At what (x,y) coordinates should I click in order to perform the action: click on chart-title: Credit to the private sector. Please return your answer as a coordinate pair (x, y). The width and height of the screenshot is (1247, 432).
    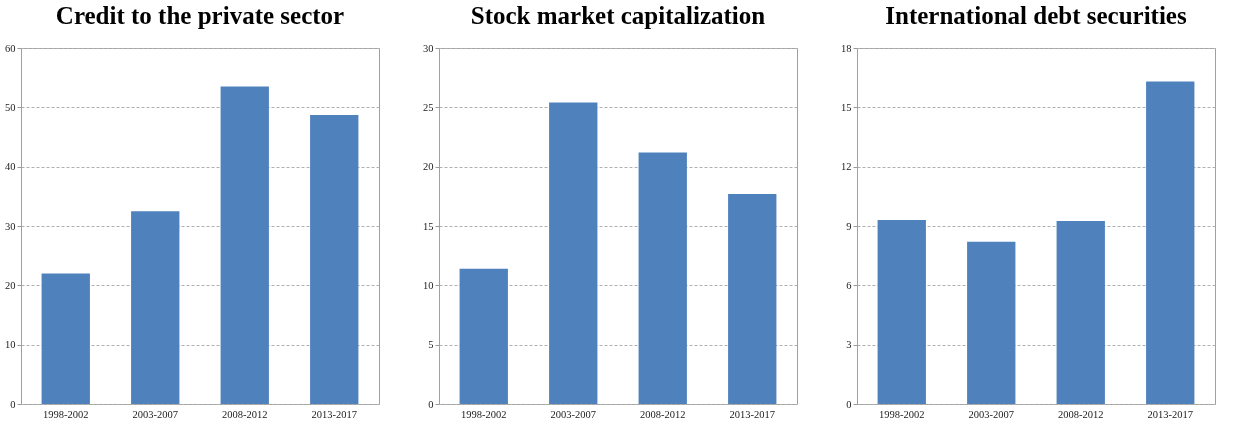
    Looking at the image, I should click on (200, 15).